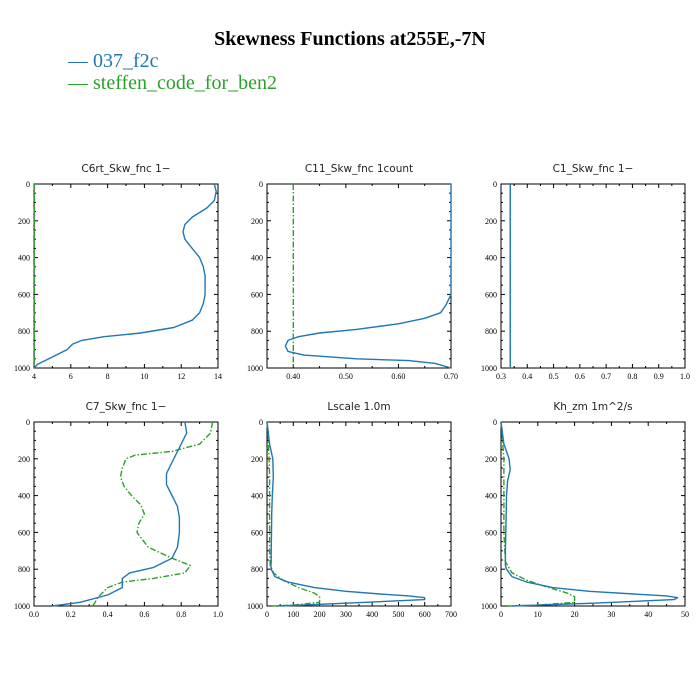 The width and height of the screenshot is (700, 700). What do you see at coordinates (398, 376) in the screenshot?
I see `x-tick-label: 0.60` at bounding box center [398, 376].